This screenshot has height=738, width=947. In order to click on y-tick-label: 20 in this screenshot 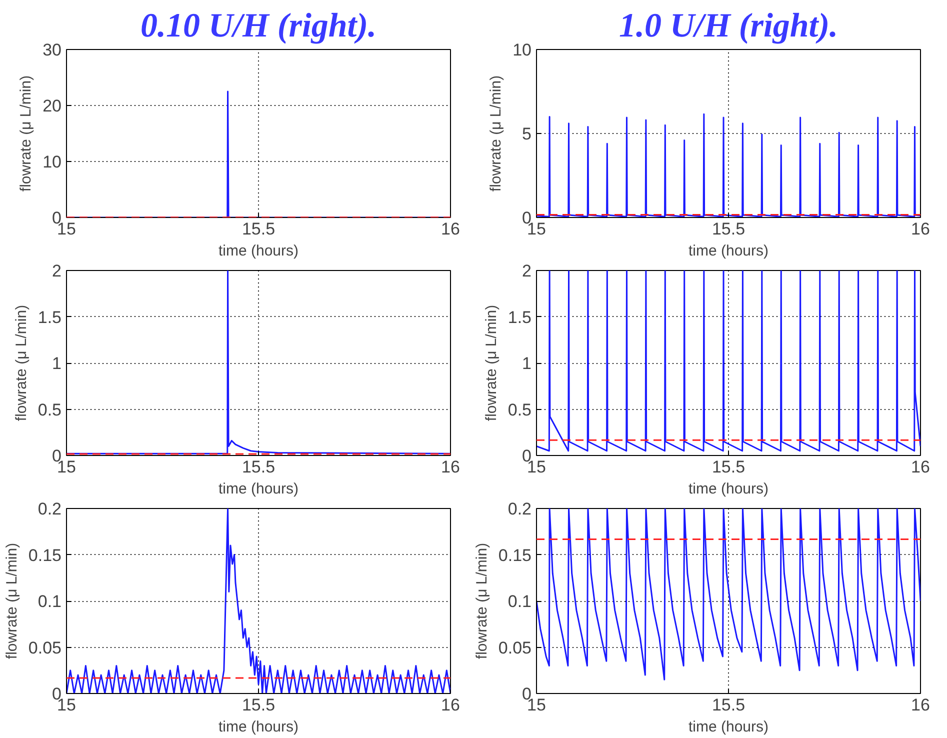, I will do `click(52, 106)`.